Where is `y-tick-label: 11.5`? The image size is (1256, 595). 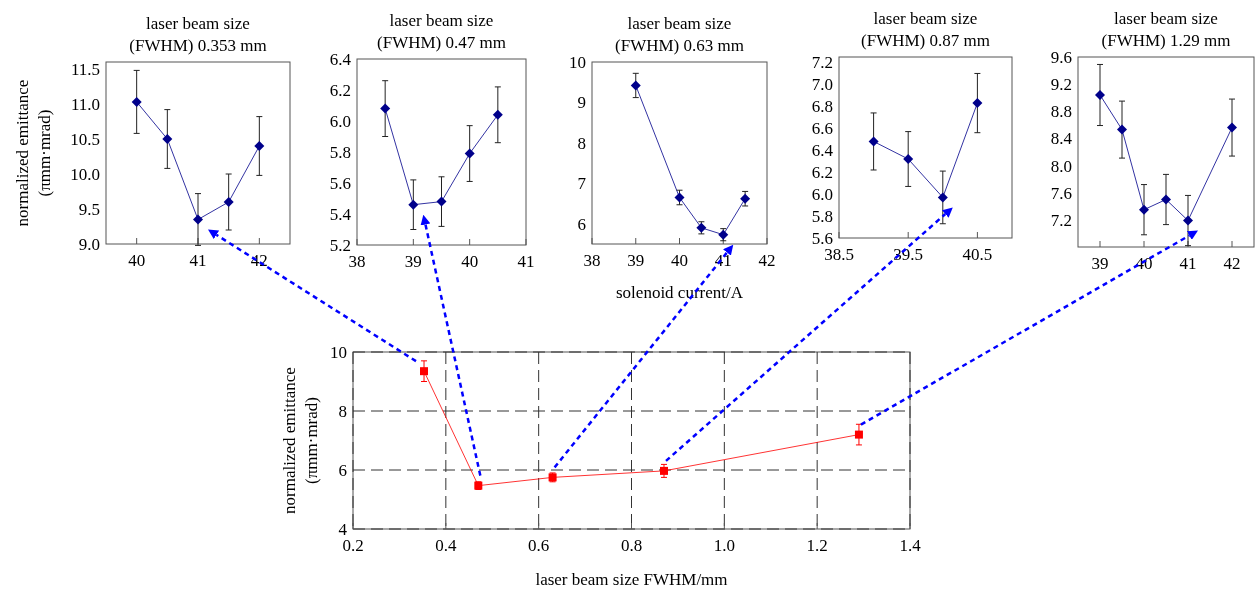 y-tick-label: 11.5 is located at coordinates (85, 69).